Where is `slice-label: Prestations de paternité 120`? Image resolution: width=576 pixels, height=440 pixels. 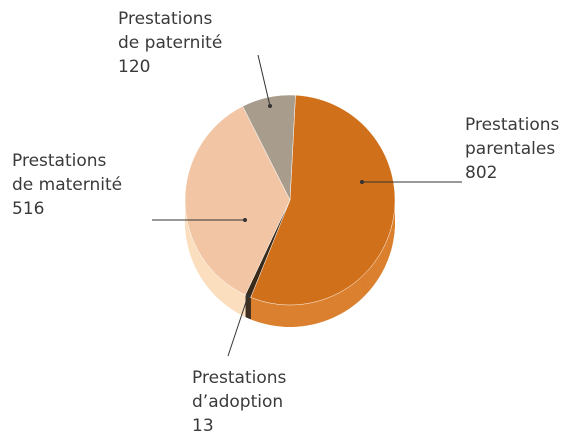 slice-label: Prestations de paternité 120 is located at coordinates (170, 43).